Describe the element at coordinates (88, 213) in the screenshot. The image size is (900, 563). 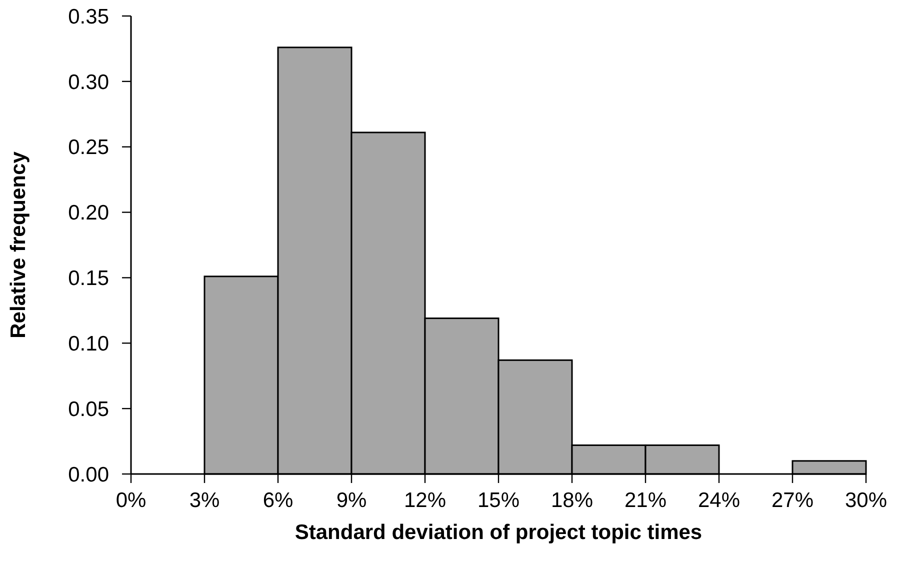
I see `y-tick-label: 0.20` at that location.